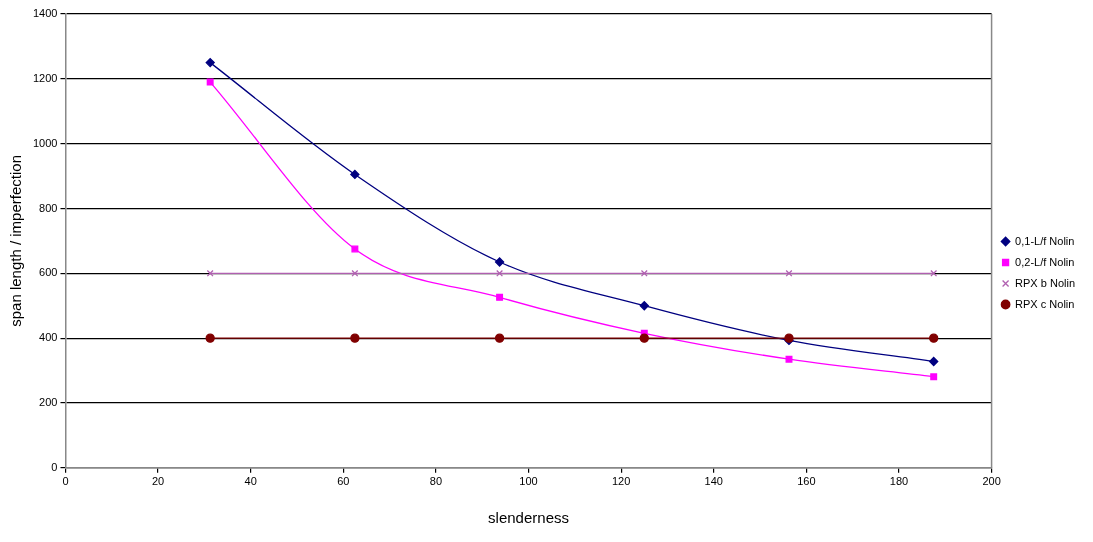 The height and width of the screenshot is (542, 1093). Describe the element at coordinates (48, 337) in the screenshot. I see `y-tick-label: 400` at that location.